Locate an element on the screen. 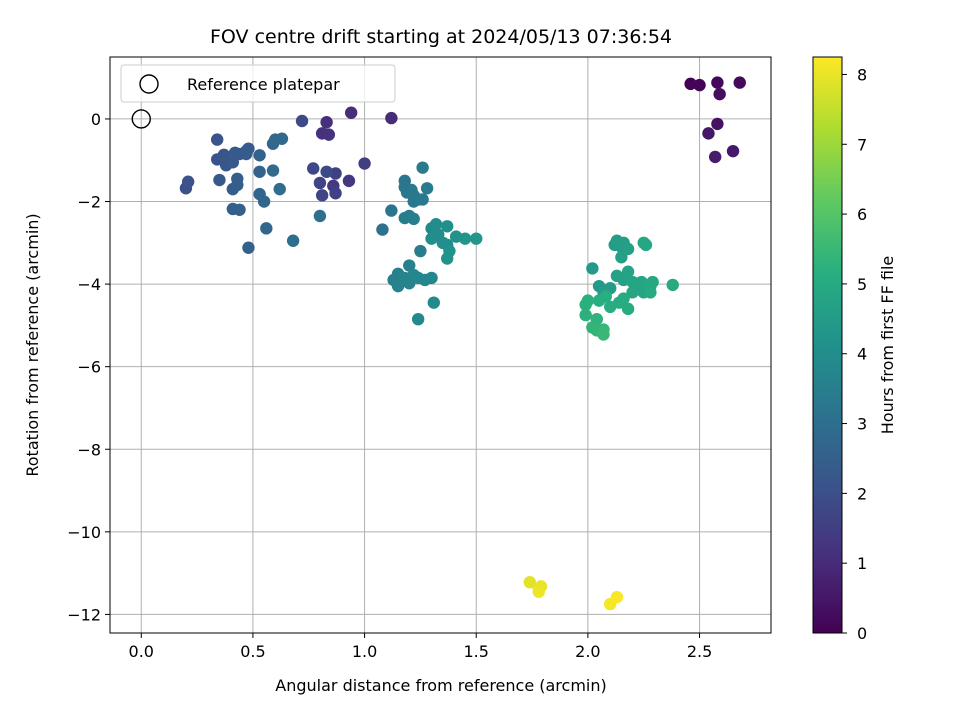 This screenshot has width=960, height=720. x-axis-ticks: 0.0 0.5 1.0 1.5 2.0 2.5 is located at coordinates (420, 647).